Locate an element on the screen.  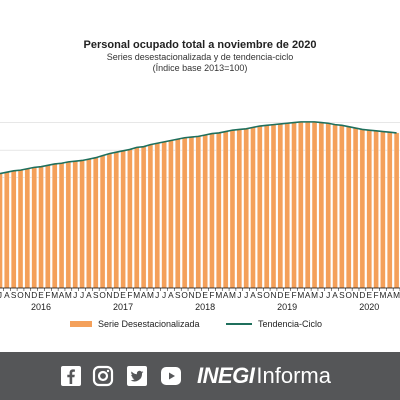
year-label-3: 2019 is located at coordinates (287, 307).